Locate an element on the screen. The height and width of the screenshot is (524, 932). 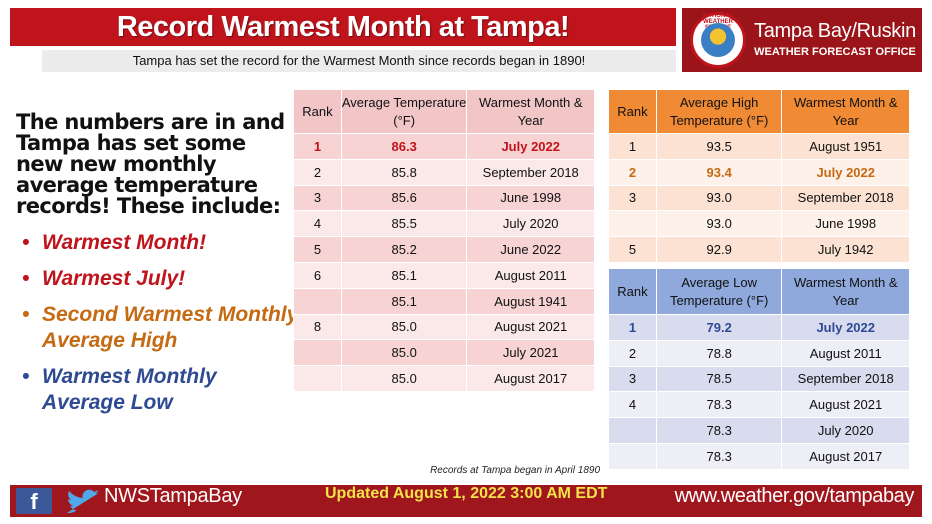
temp-cell: 85.1 is located at coordinates (404, 275).